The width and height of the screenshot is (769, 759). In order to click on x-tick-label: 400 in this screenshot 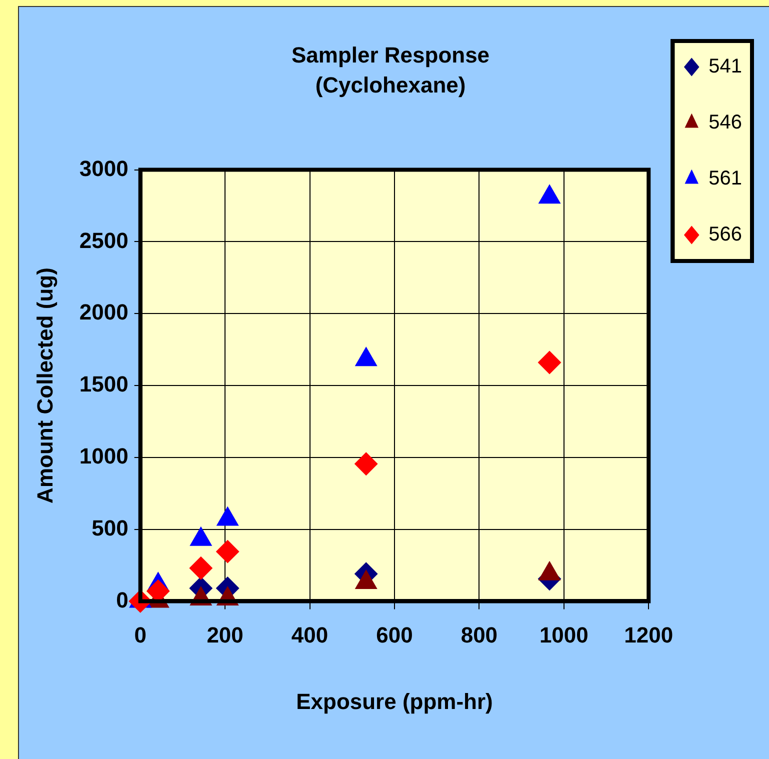, I will do `click(309, 635)`.